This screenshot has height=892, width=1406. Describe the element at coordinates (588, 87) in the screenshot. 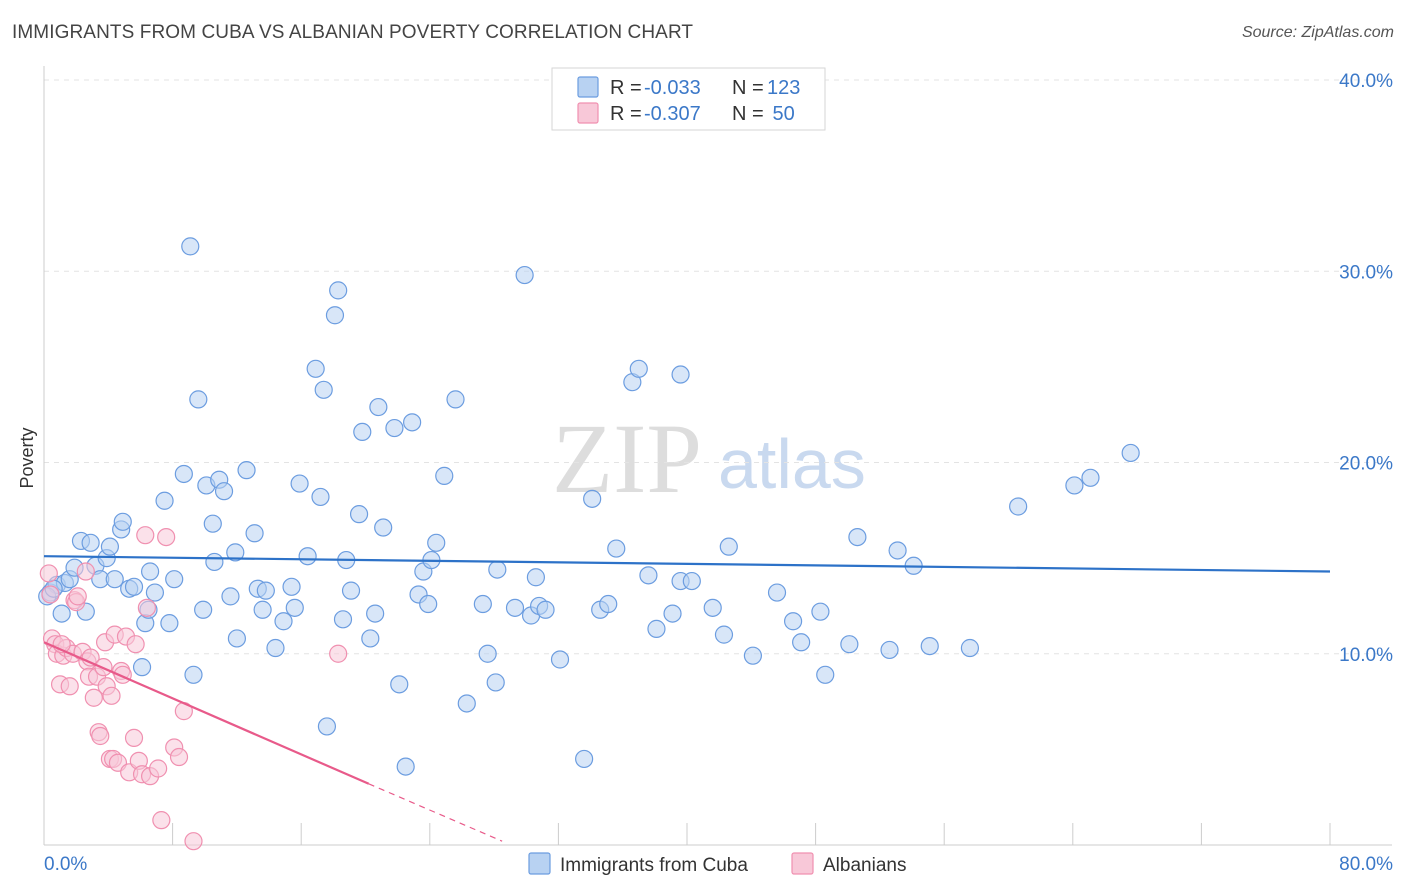

I see `legend-swatch-cuba` at that location.